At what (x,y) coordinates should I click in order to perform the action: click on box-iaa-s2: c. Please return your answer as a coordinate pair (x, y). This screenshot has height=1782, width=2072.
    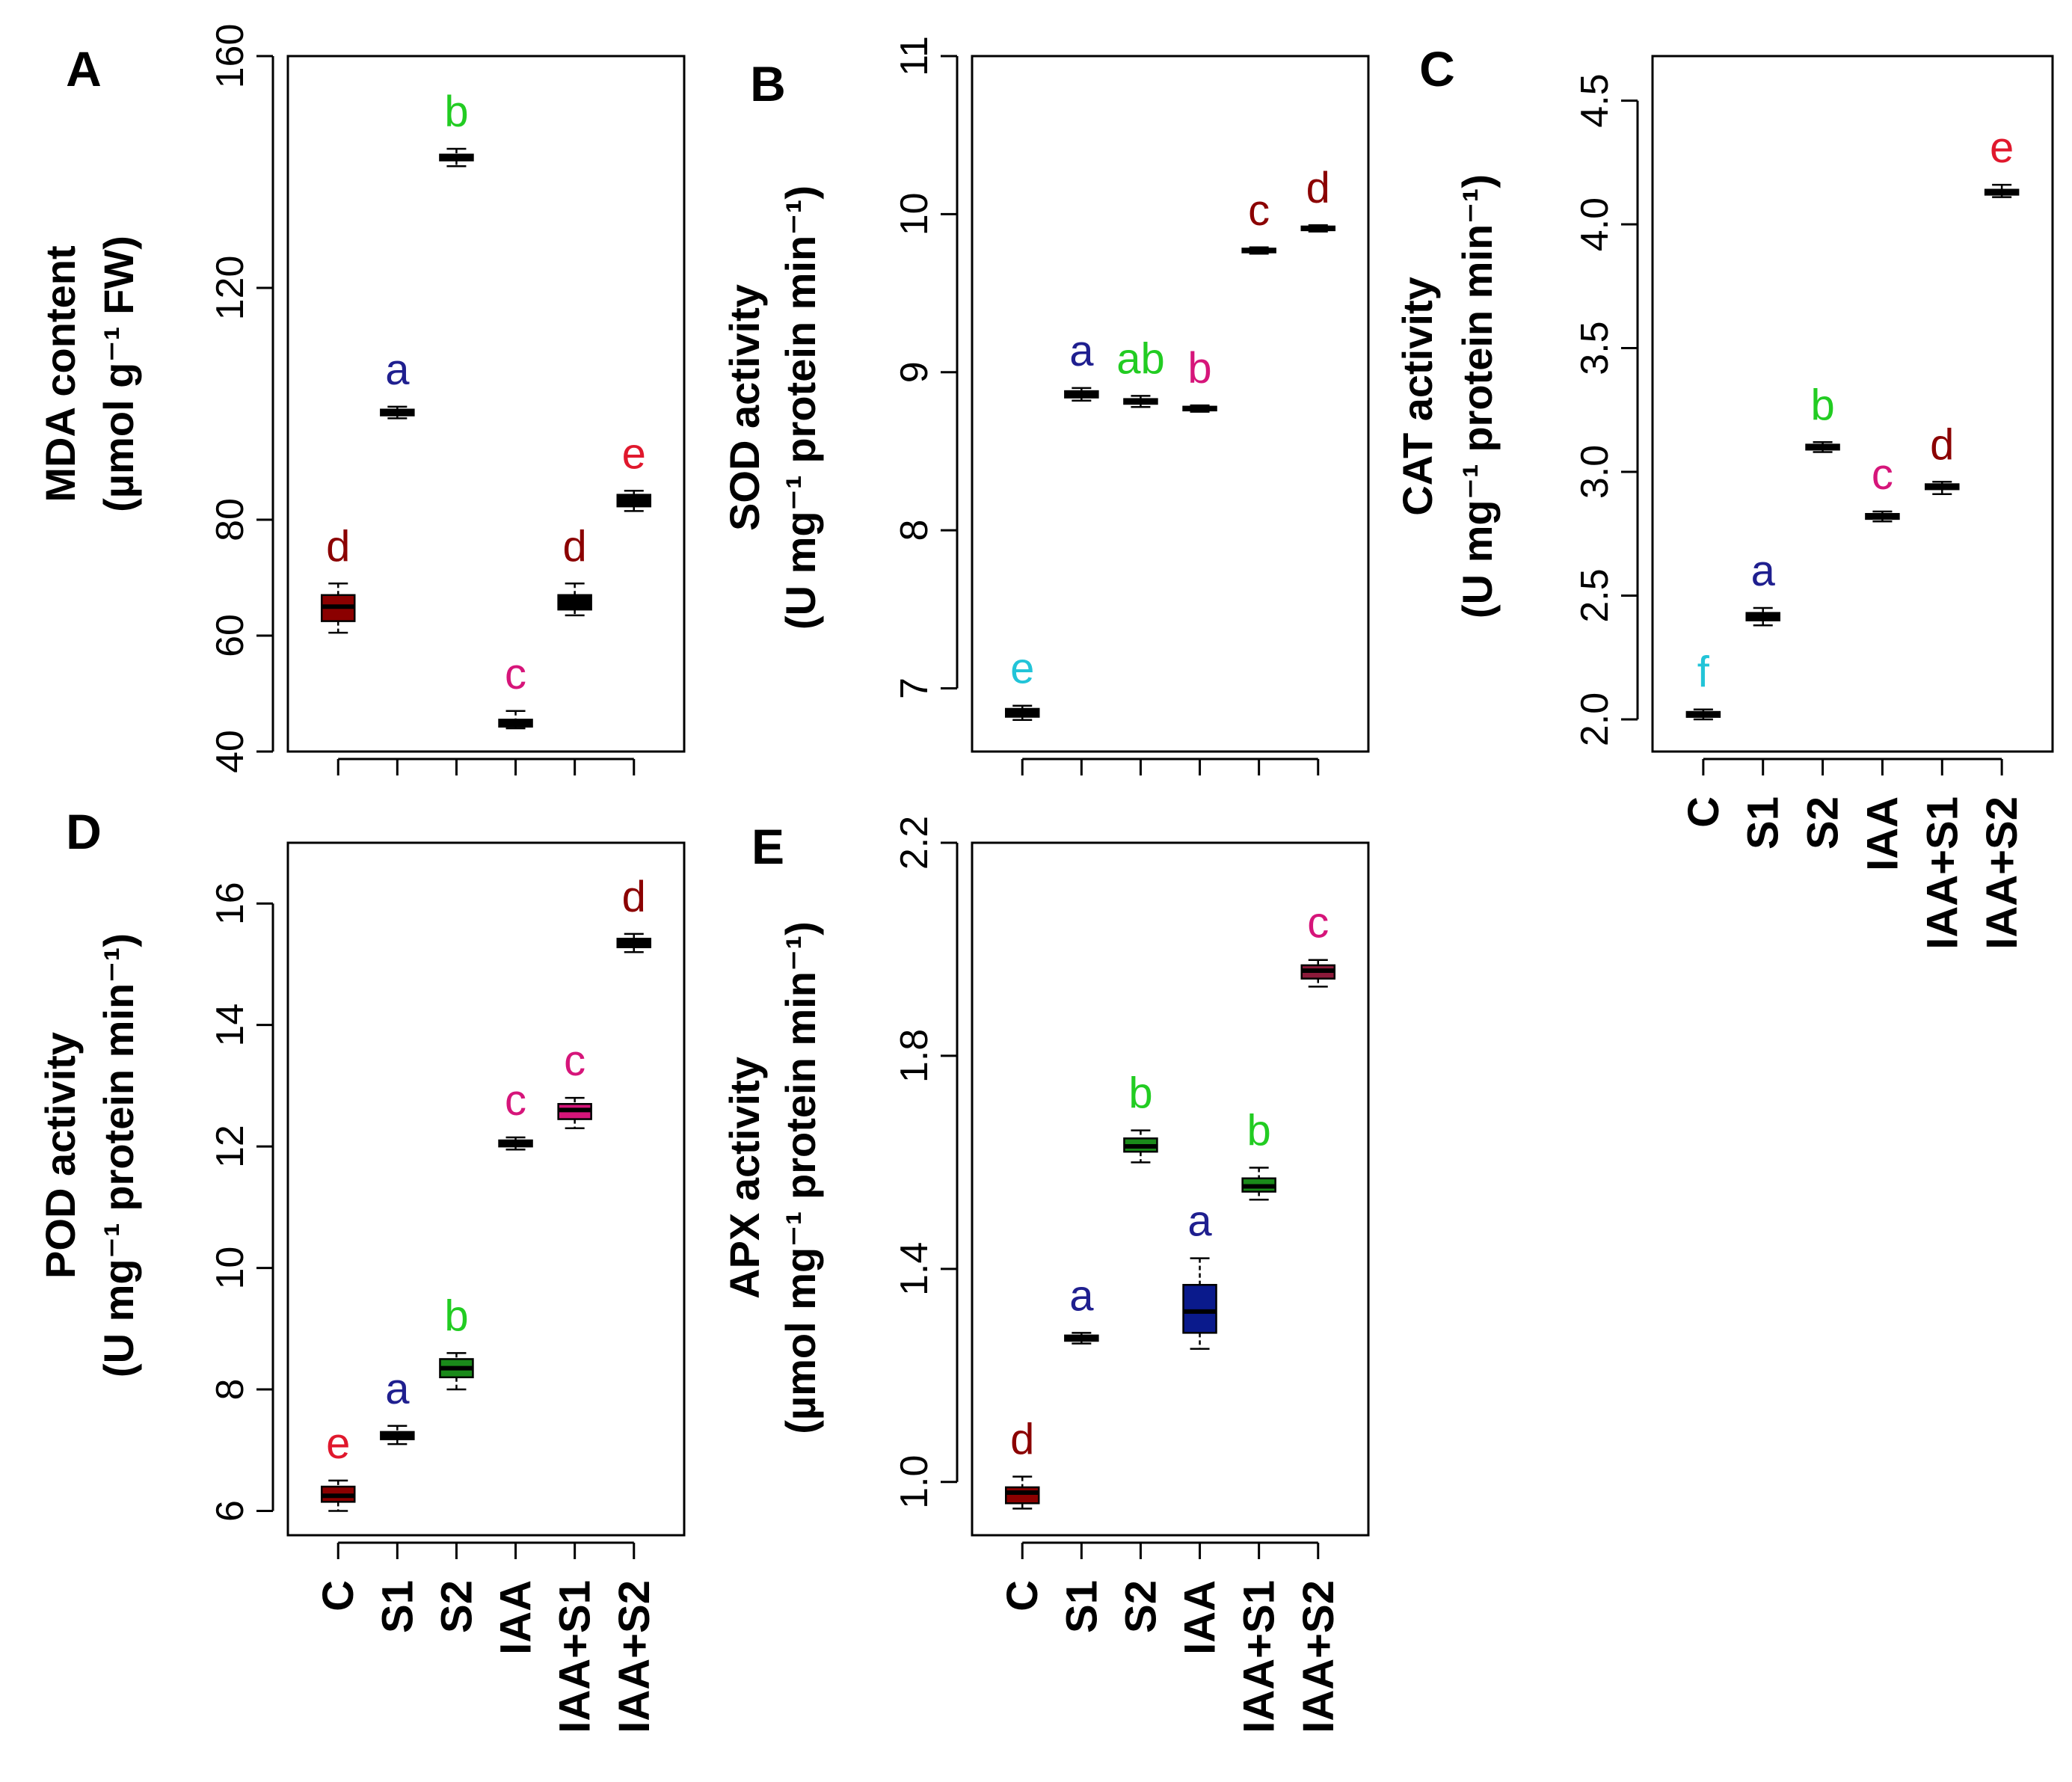
    Looking at the image, I should click on (1318, 943).